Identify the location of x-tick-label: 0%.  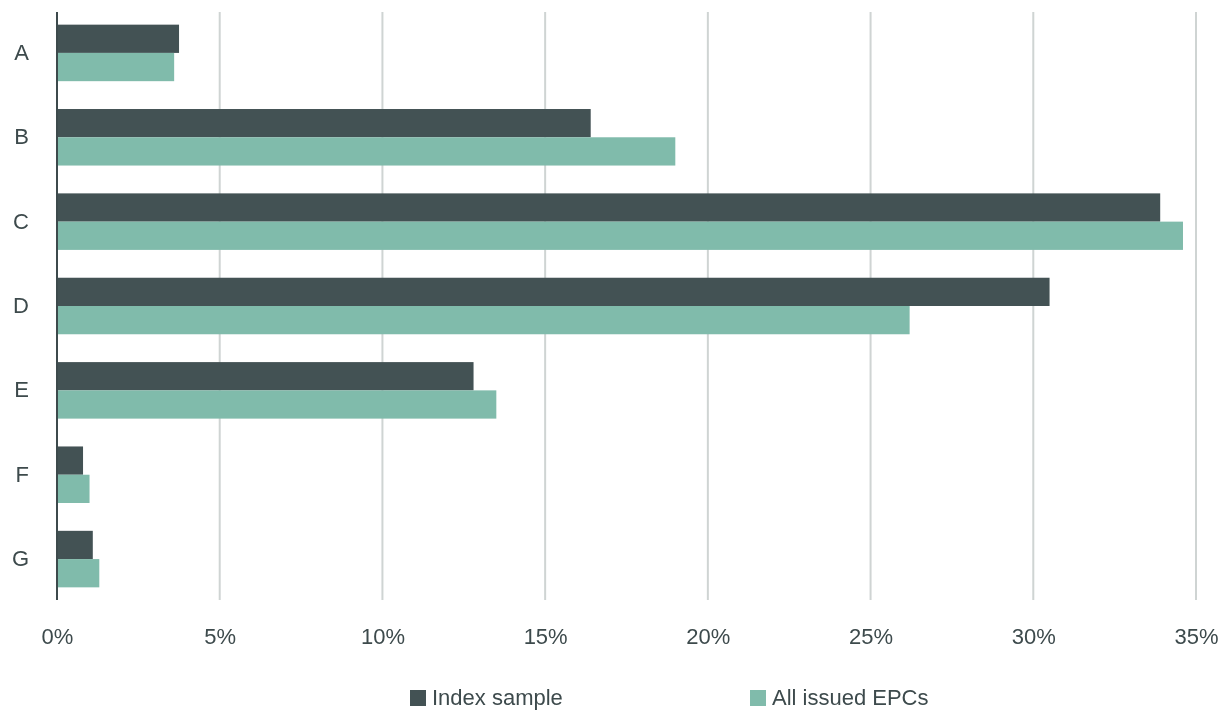
(57, 636).